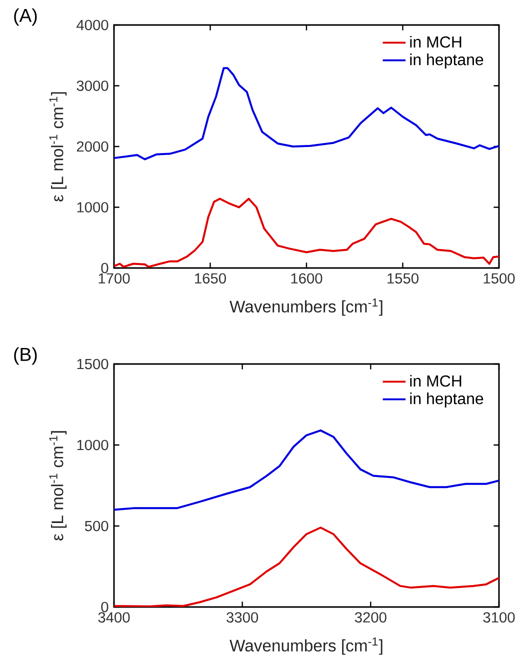 Image resolution: width=523 pixels, height=672 pixels. What do you see at coordinates (210, 278) in the screenshot?
I see `x-tick-label: 1650` at bounding box center [210, 278].